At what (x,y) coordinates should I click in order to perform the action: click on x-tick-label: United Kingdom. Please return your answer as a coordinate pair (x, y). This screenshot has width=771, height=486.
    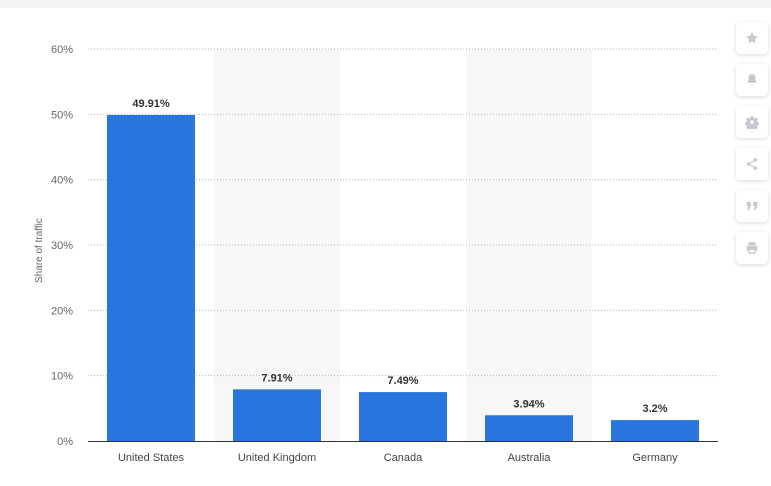
    Looking at the image, I should click on (277, 458).